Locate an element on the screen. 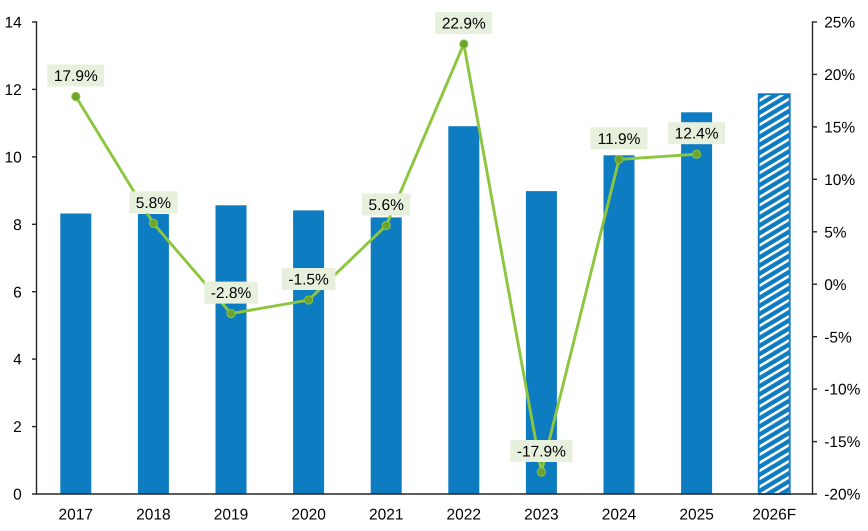 This screenshot has width=868, height=531. svg-text: 14 is located at coordinates (14, 23).